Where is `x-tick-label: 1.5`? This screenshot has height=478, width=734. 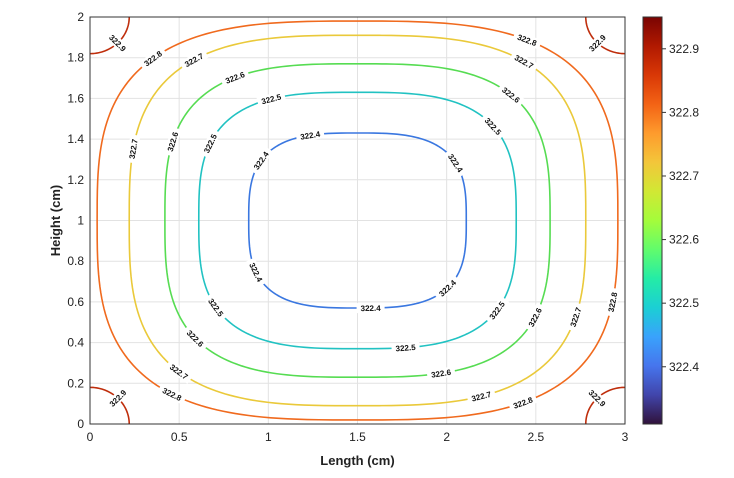 x-tick-label: 1.5 is located at coordinates (357, 437).